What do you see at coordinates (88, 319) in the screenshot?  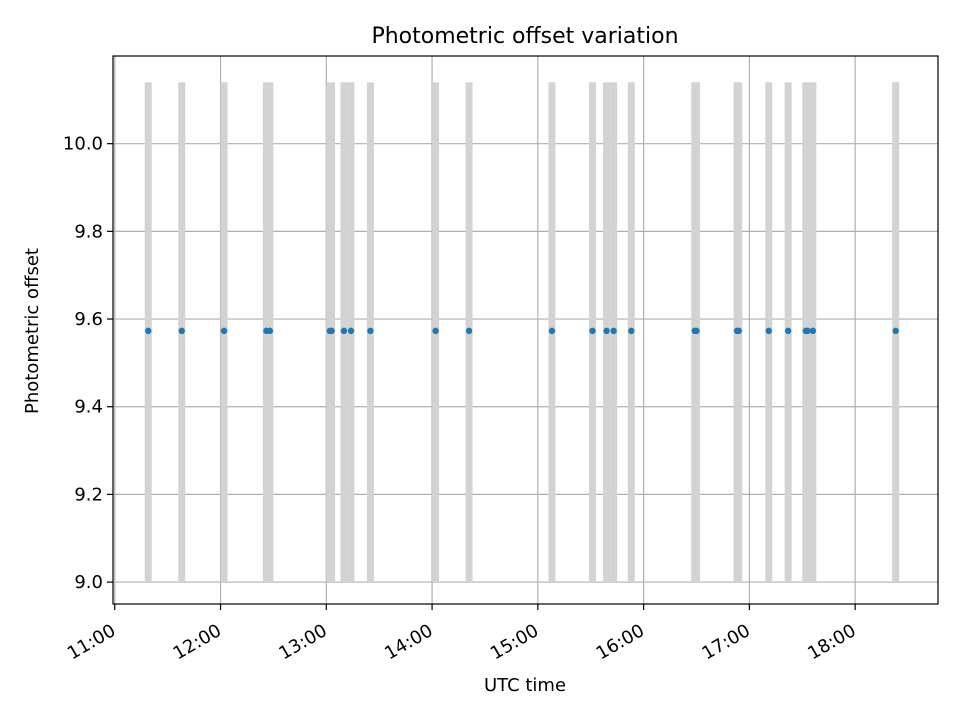 I see `y-tick-label: 9.6` at bounding box center [88, 319].